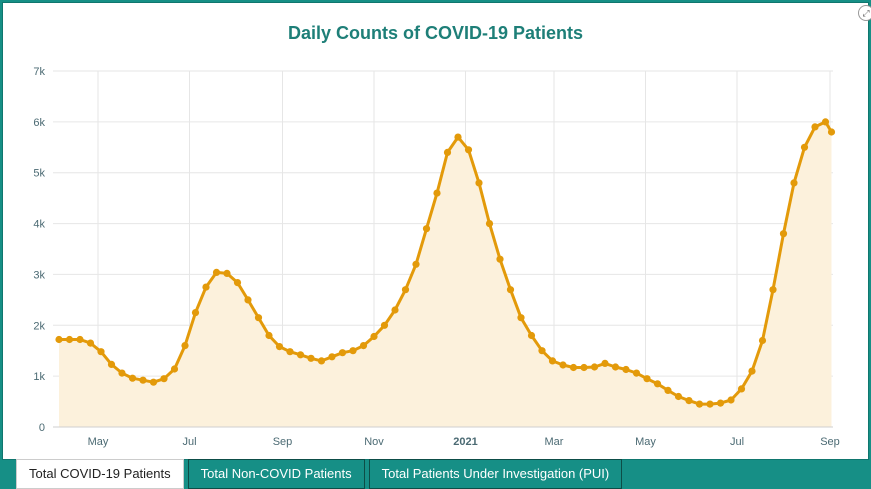  I want to click on y-tick-label: 6k, so click(39, 123).